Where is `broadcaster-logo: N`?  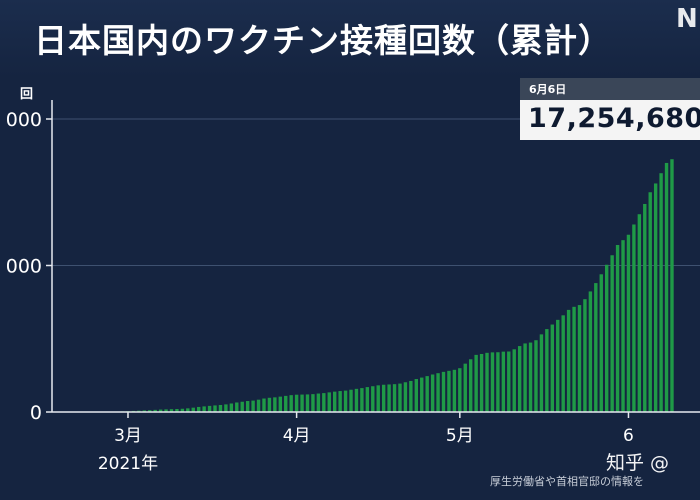 broadcaster-logo: N is located at coordinates (687, 19).